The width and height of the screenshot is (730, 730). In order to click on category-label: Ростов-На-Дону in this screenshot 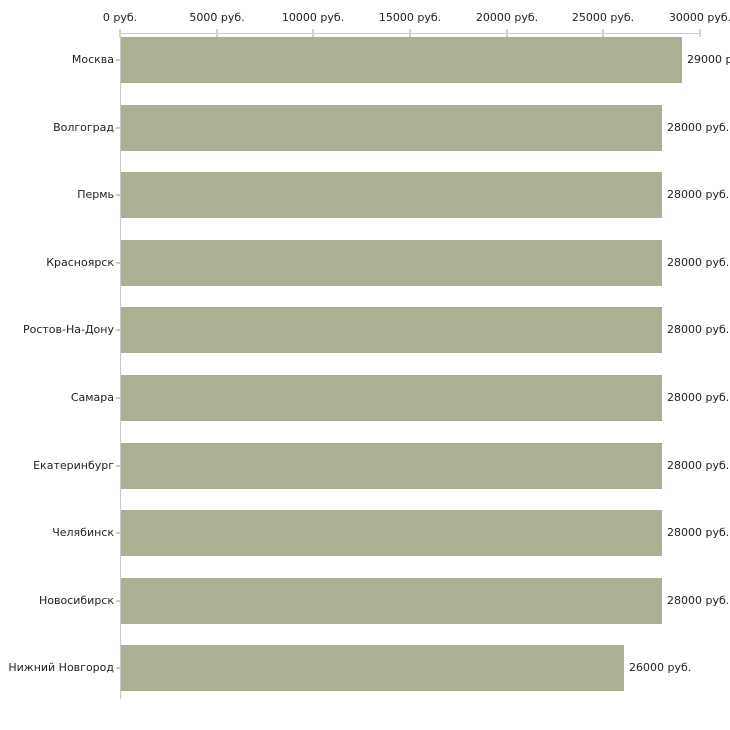, I will do `click(68, 329)`.